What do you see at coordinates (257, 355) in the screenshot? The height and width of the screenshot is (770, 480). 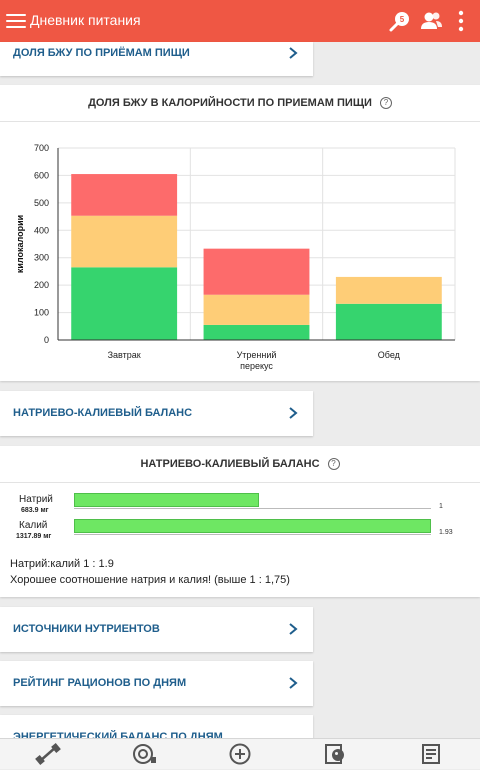 I see `x-tick-label: Утренний` at bounding box center [257, 355].